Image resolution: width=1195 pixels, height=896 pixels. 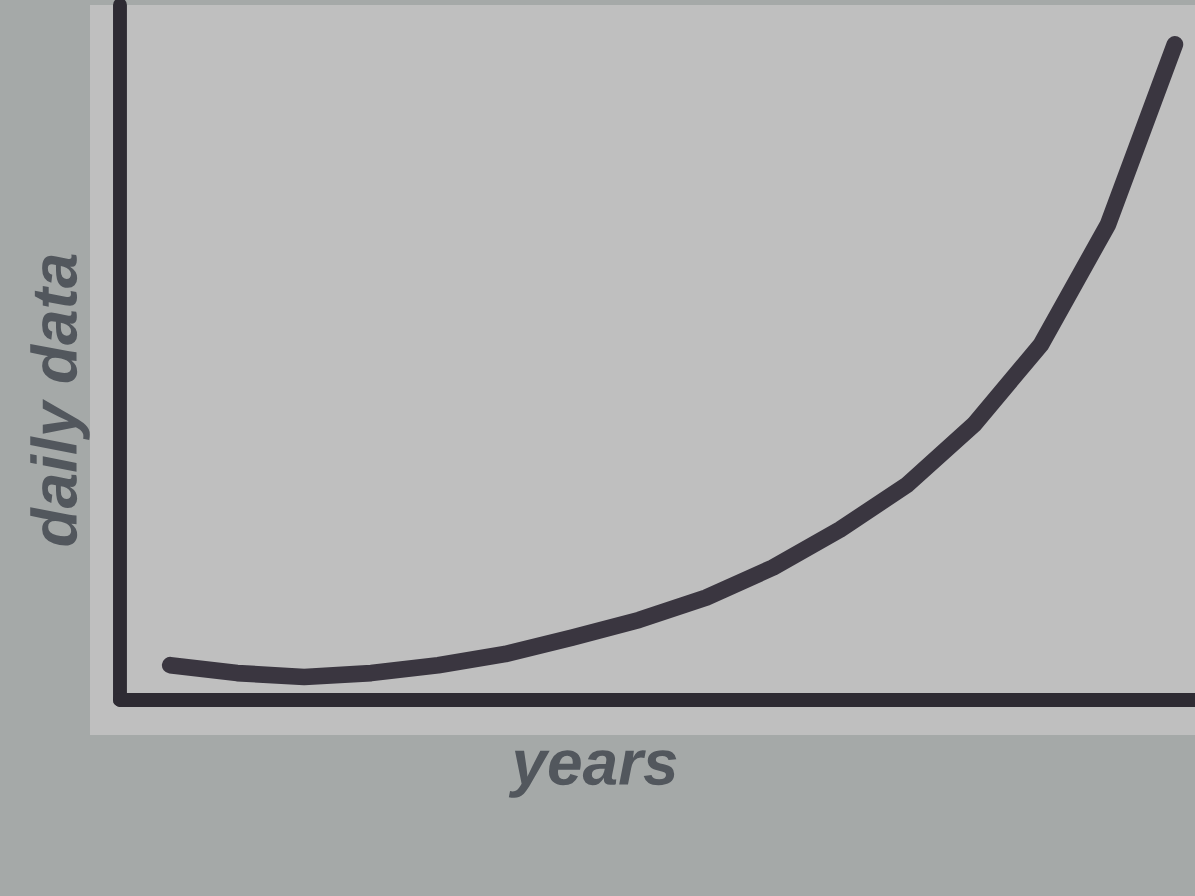 I want to click on y-axis-title: daily data, so click(x=60, y=400).